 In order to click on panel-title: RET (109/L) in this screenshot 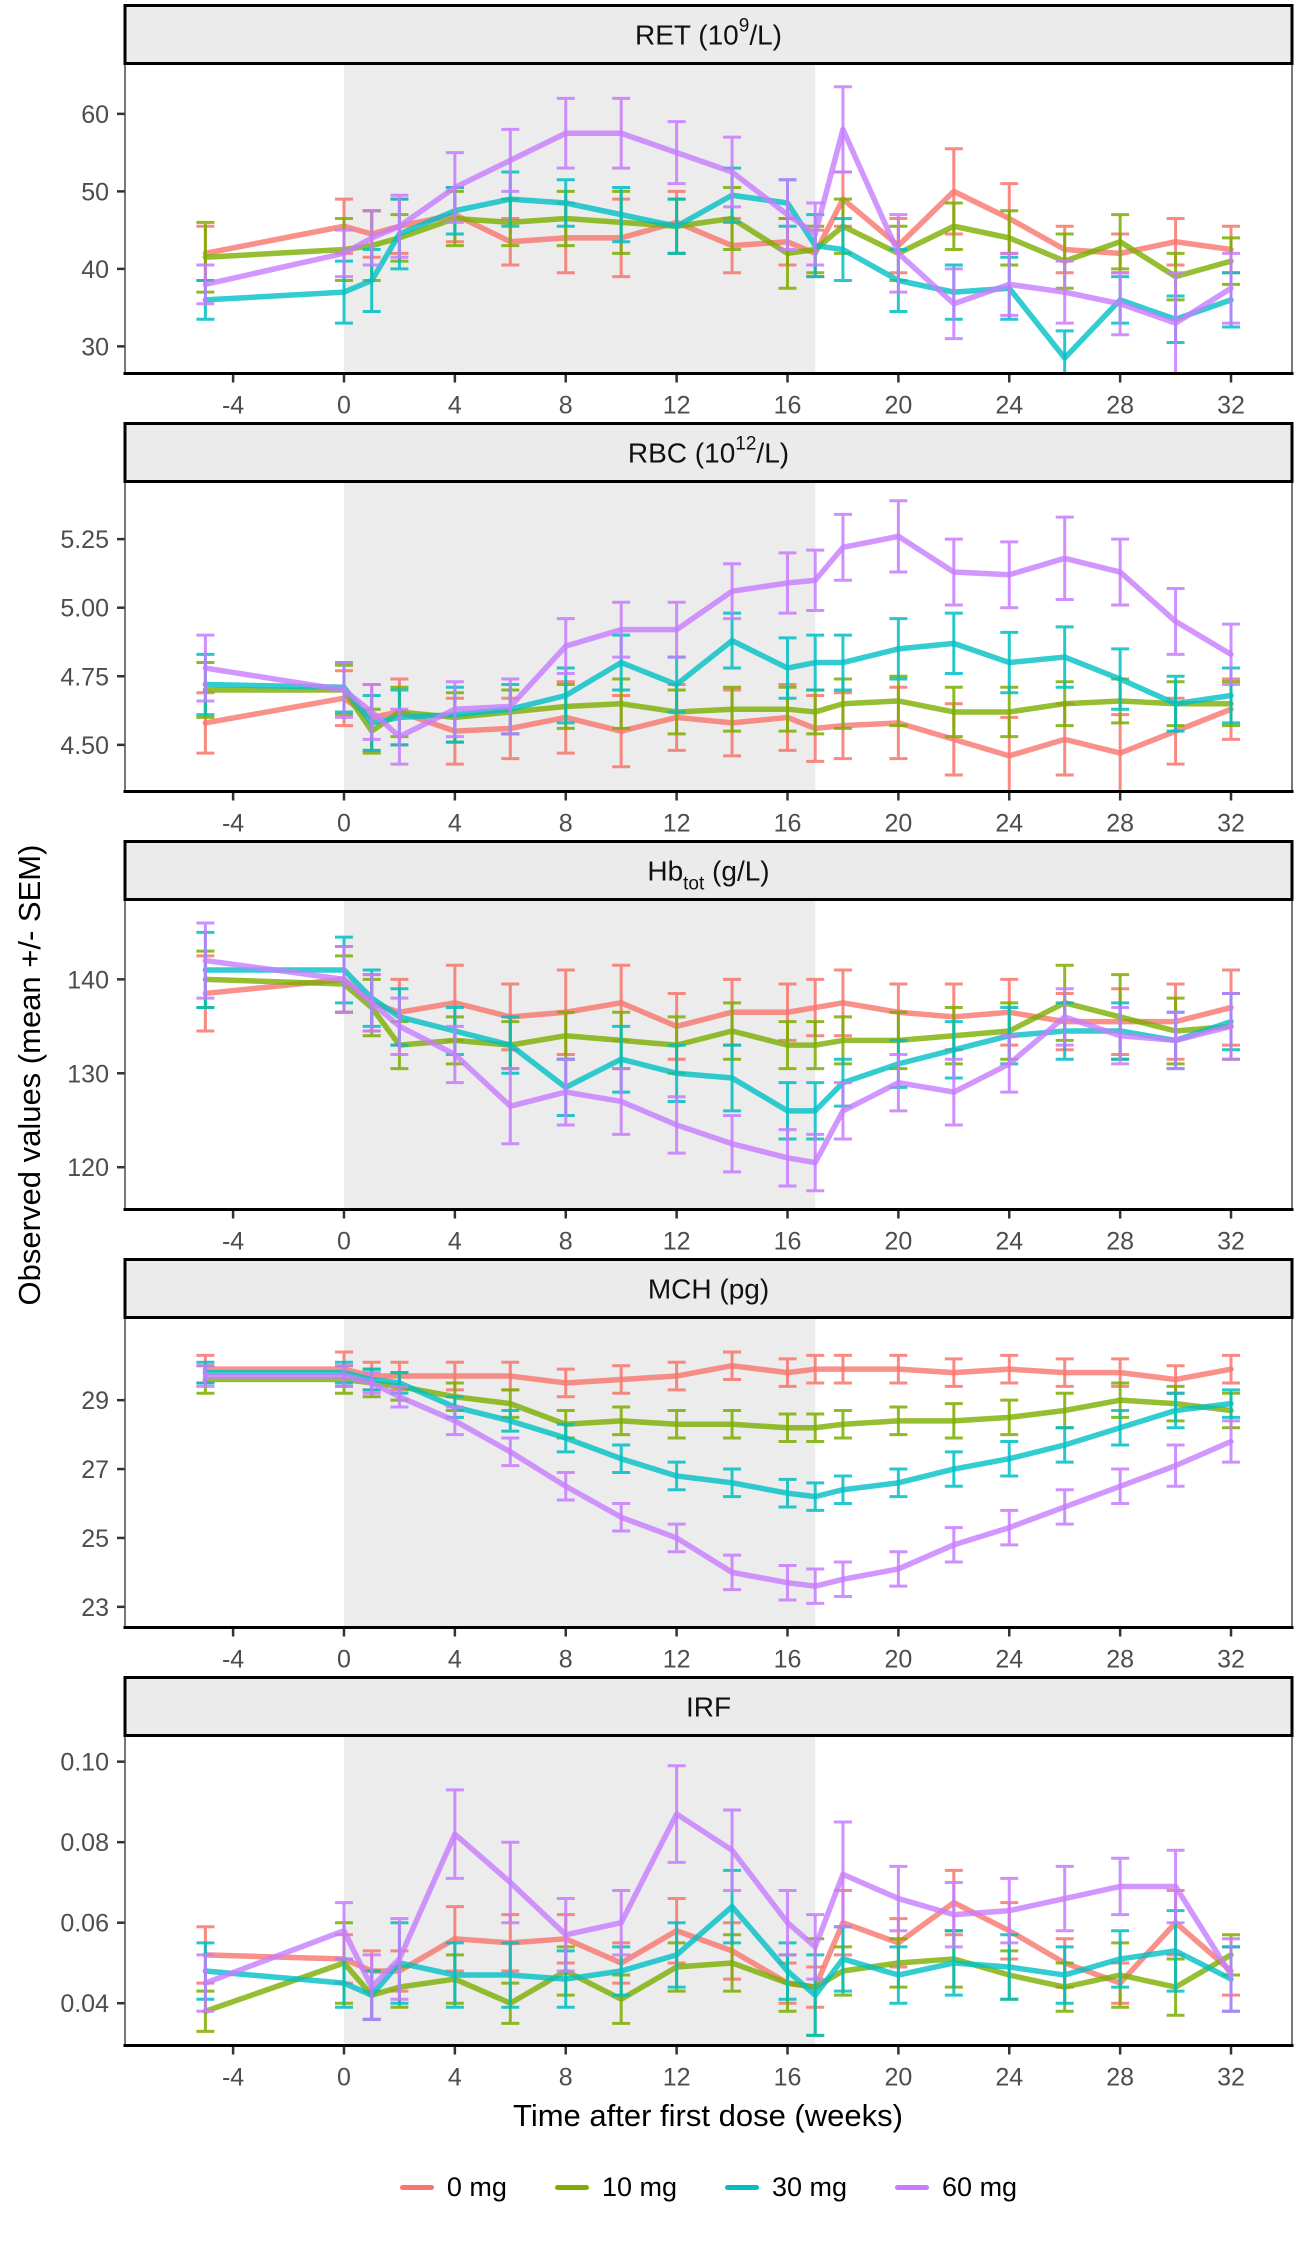, I will do `click(708, 33)`.